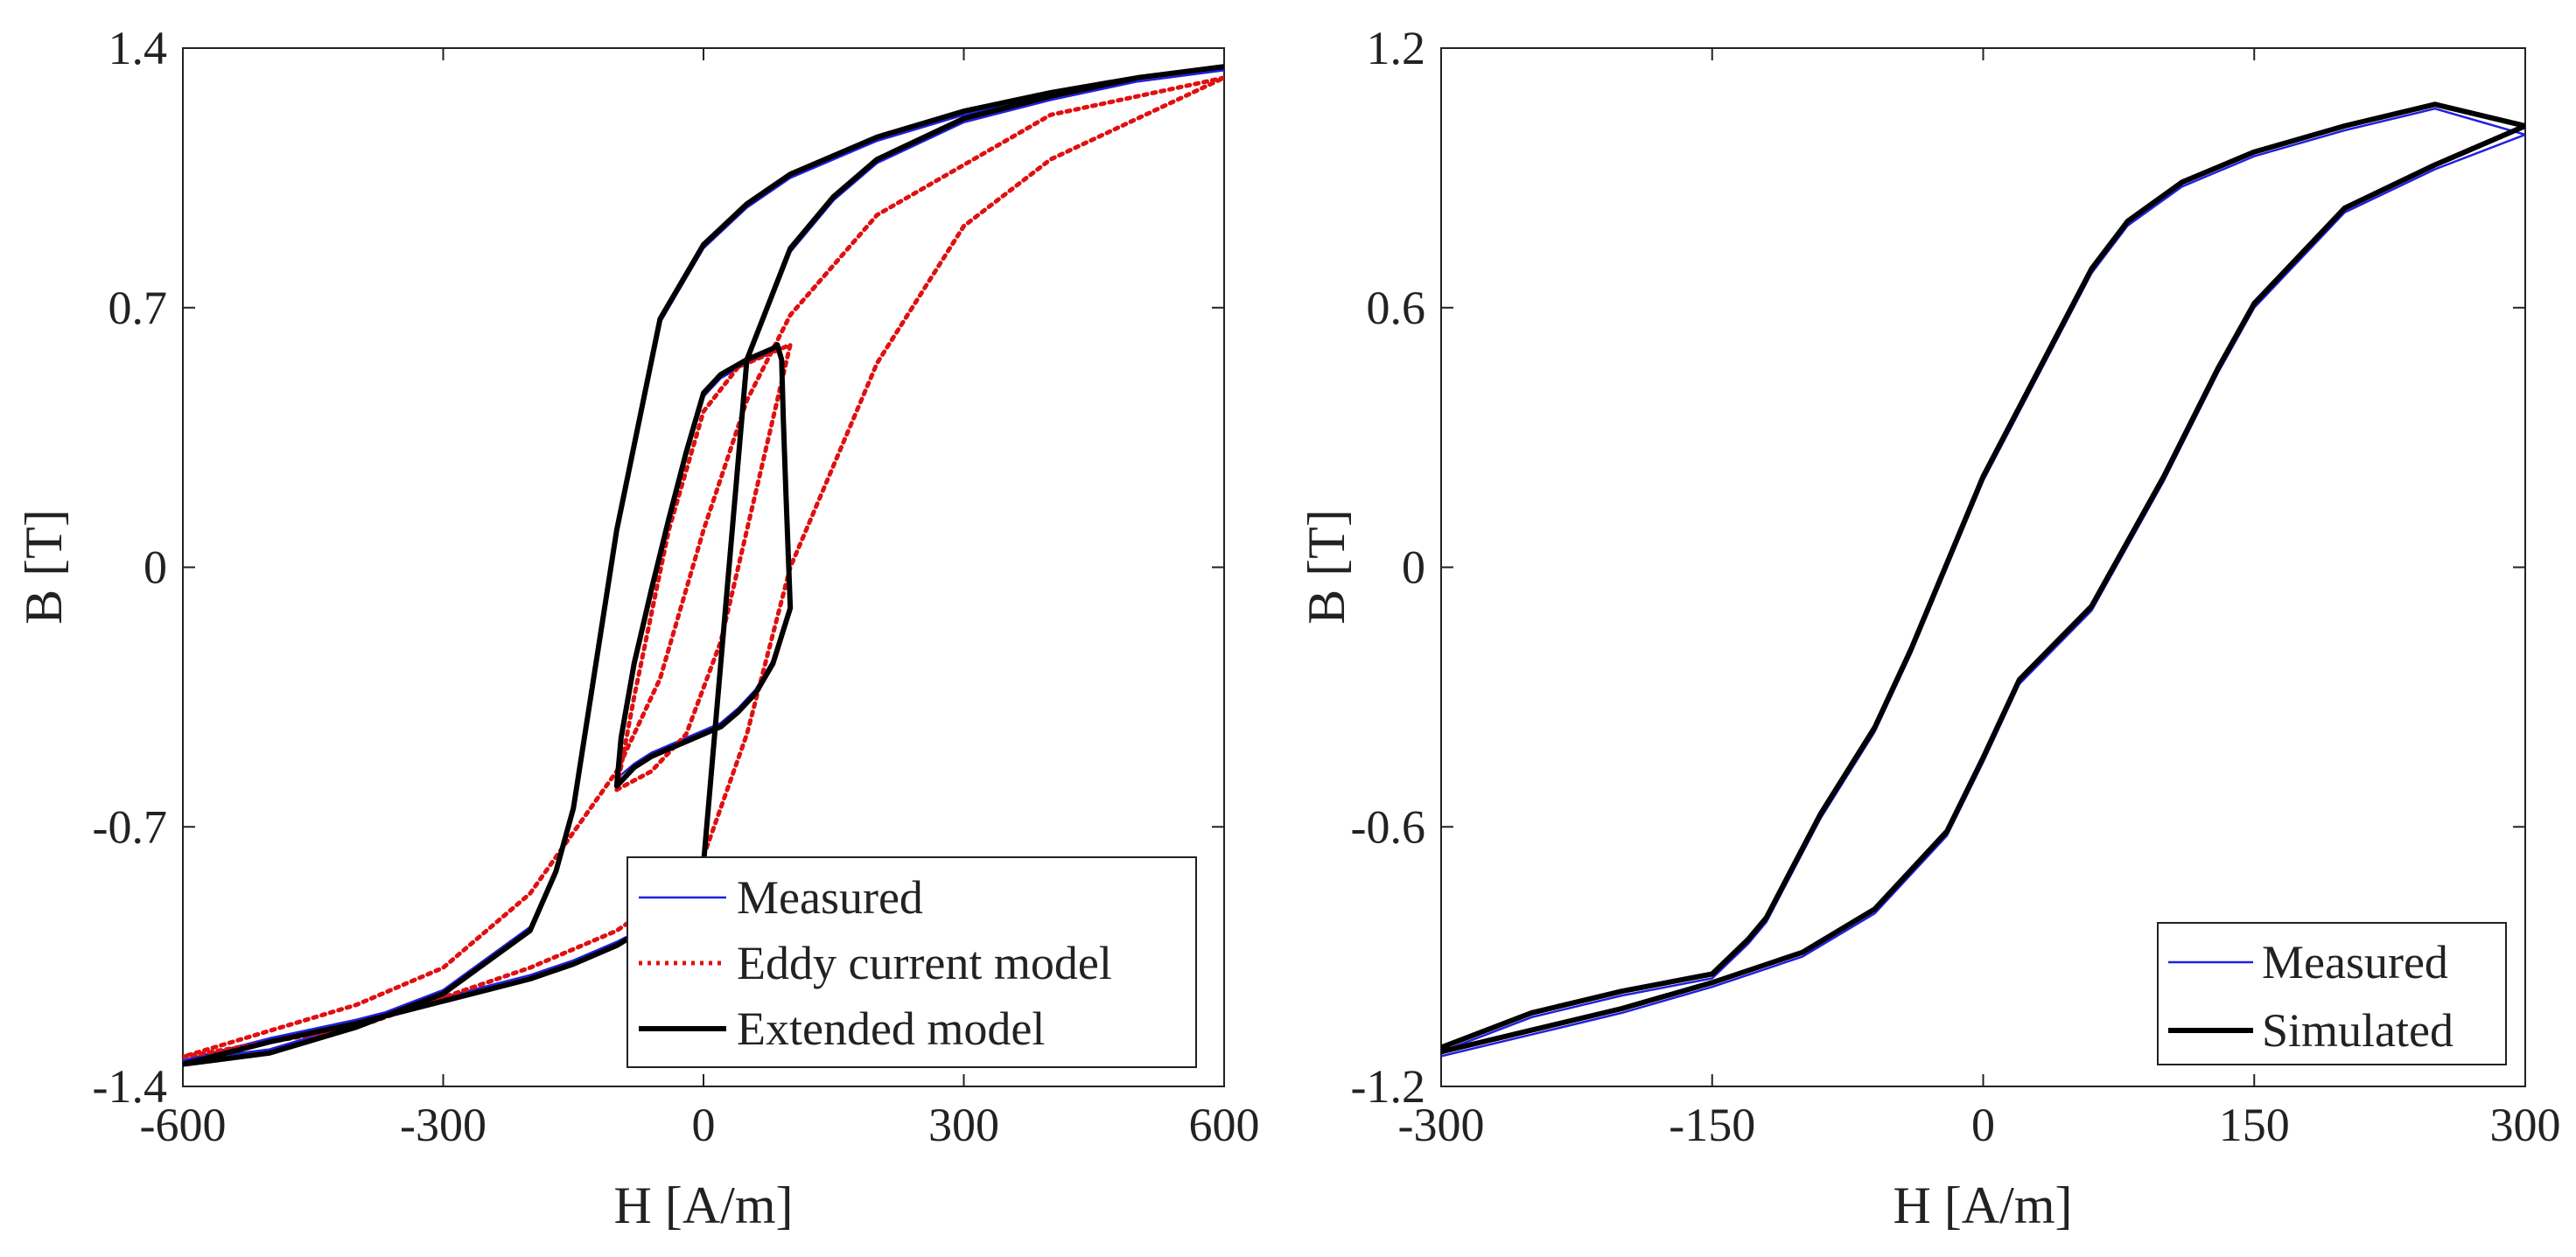 This screenshot has height=1257, width=2576. Describe the element at coordinates (1326, 567) in the screenshot. I see `right-y-axis-label: B [T]` at that location.